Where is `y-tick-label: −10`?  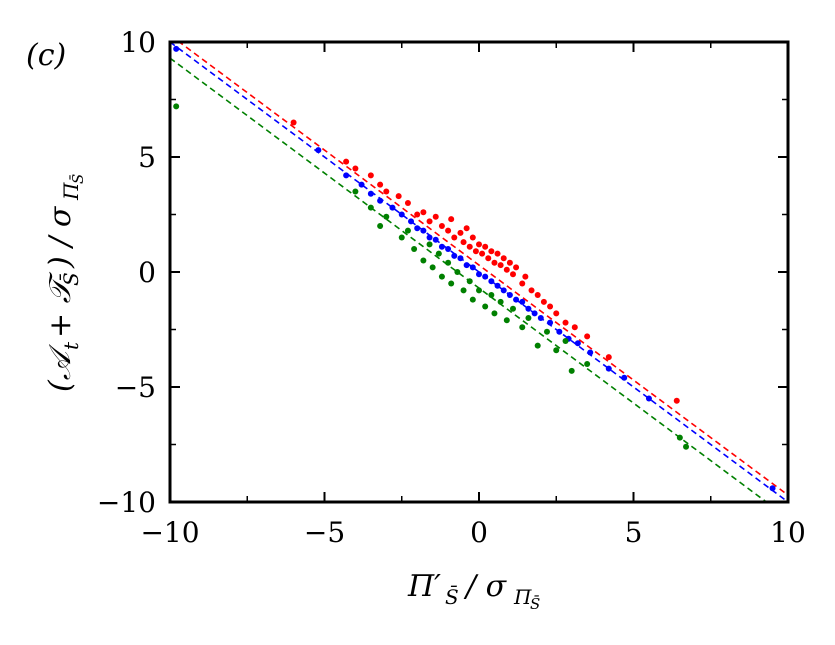
y-tick-label: −10 is located at coordinates (126, 502).